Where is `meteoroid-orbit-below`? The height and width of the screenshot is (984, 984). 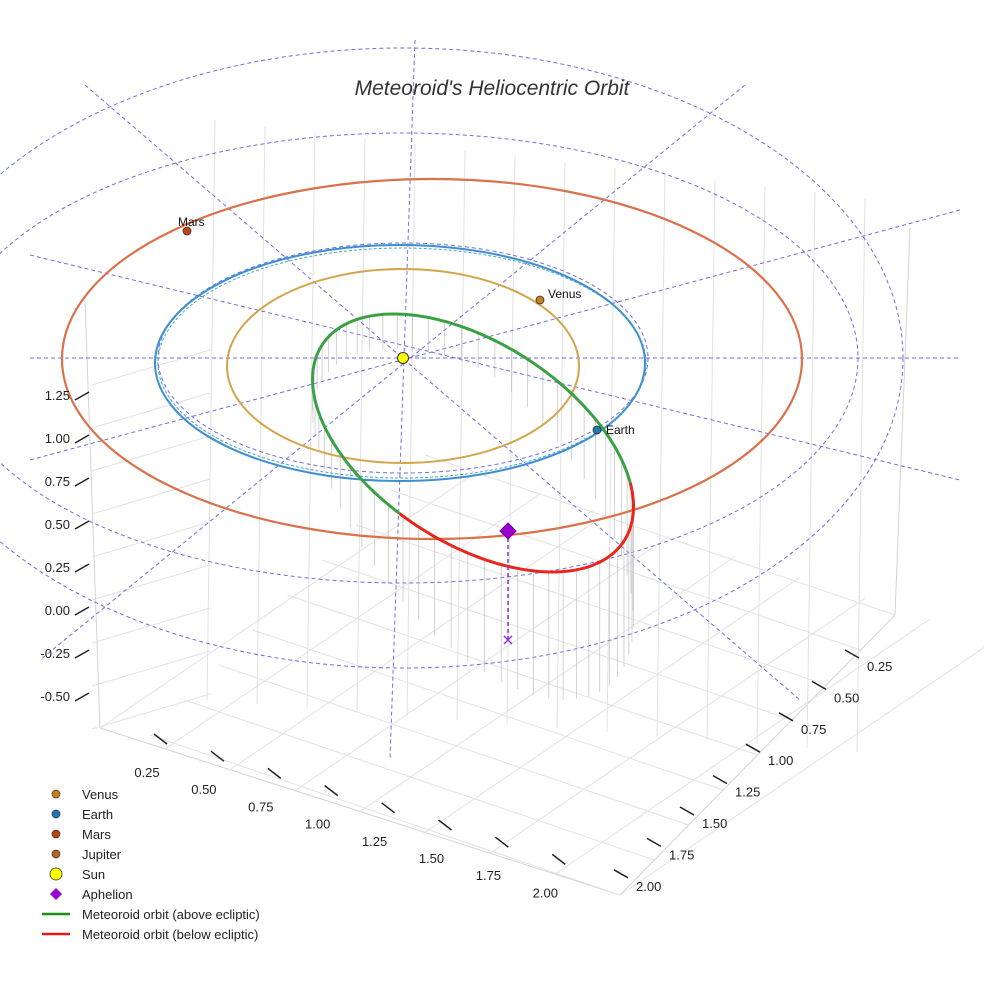 meteoroid-orbit-below is located at coordinates (517, 528).